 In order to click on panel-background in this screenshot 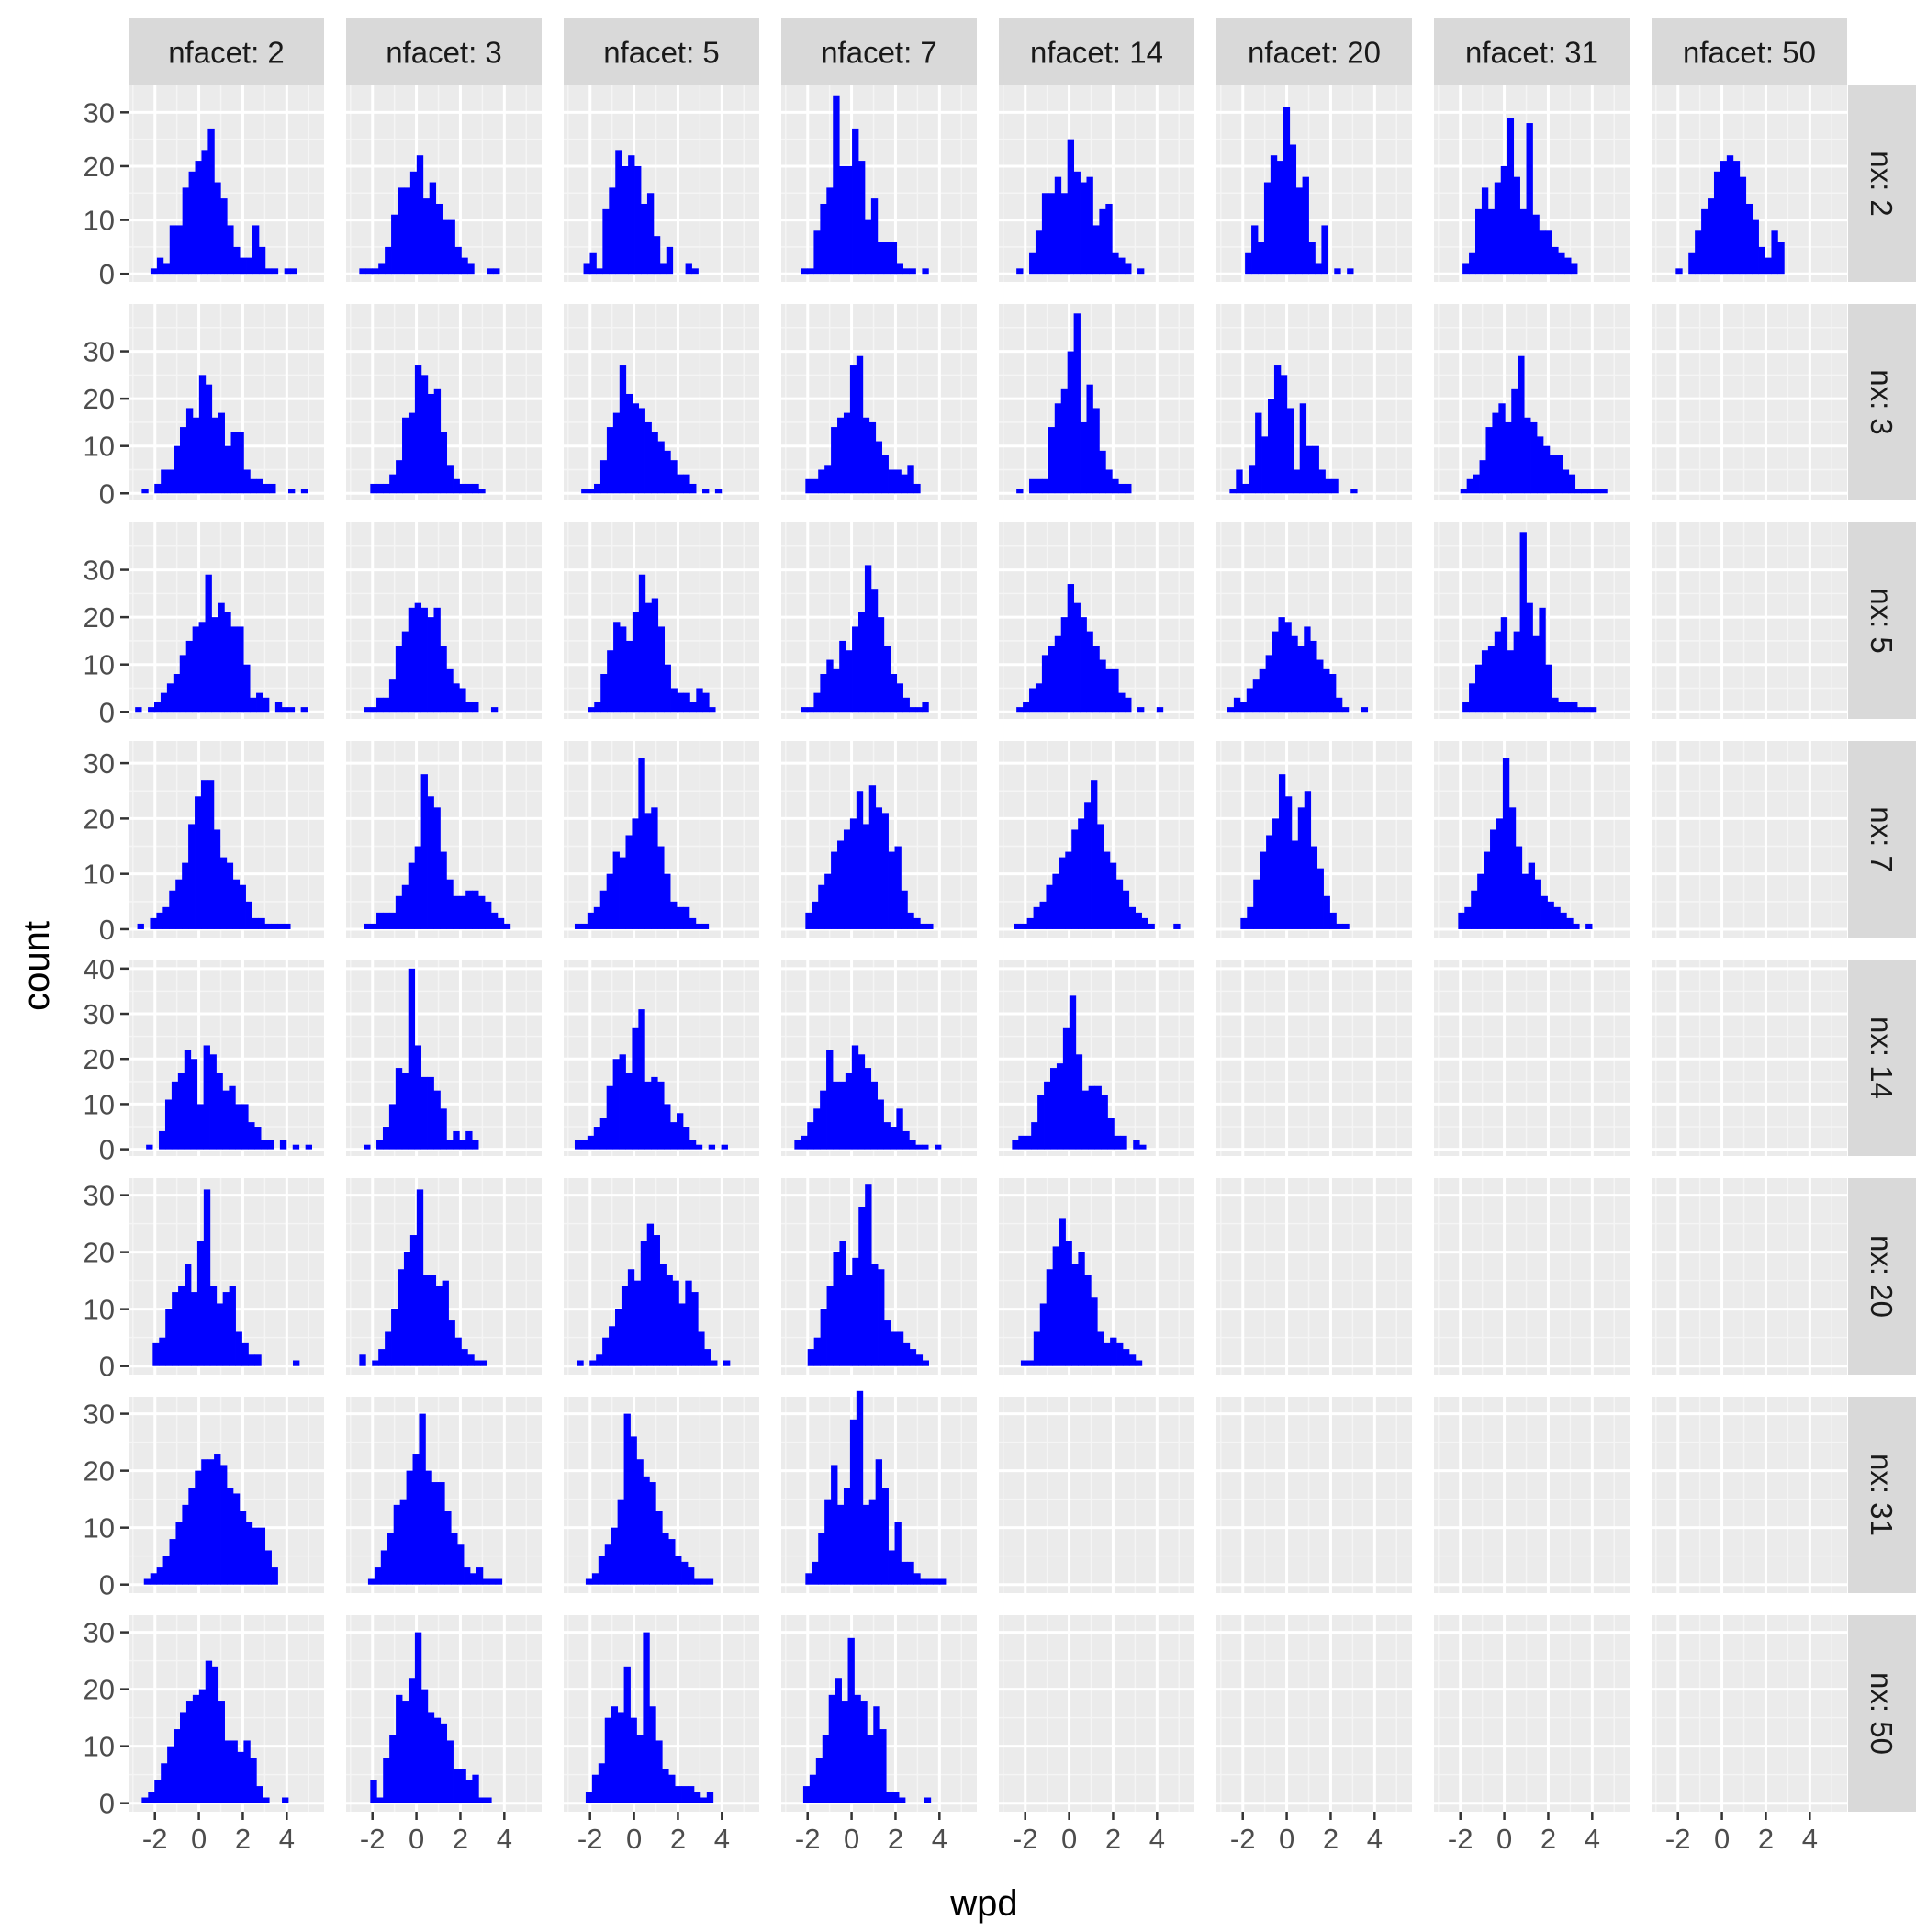, I will do `click(1314, 1495)`.